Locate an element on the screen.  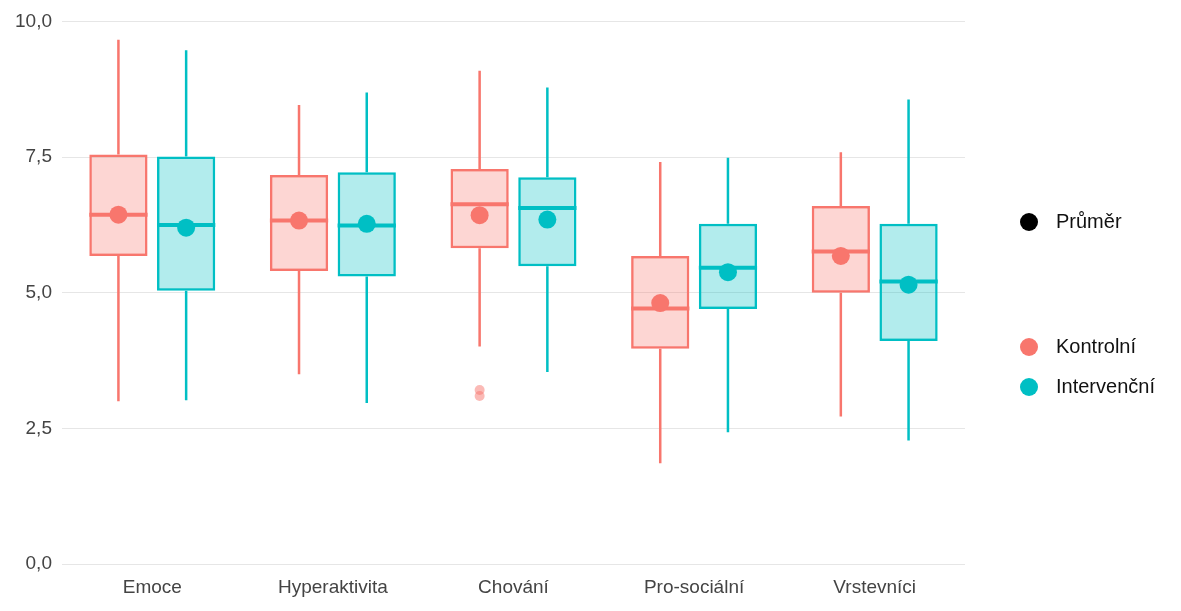
x-tick-label: Chování is located at coordinates (514, 586).